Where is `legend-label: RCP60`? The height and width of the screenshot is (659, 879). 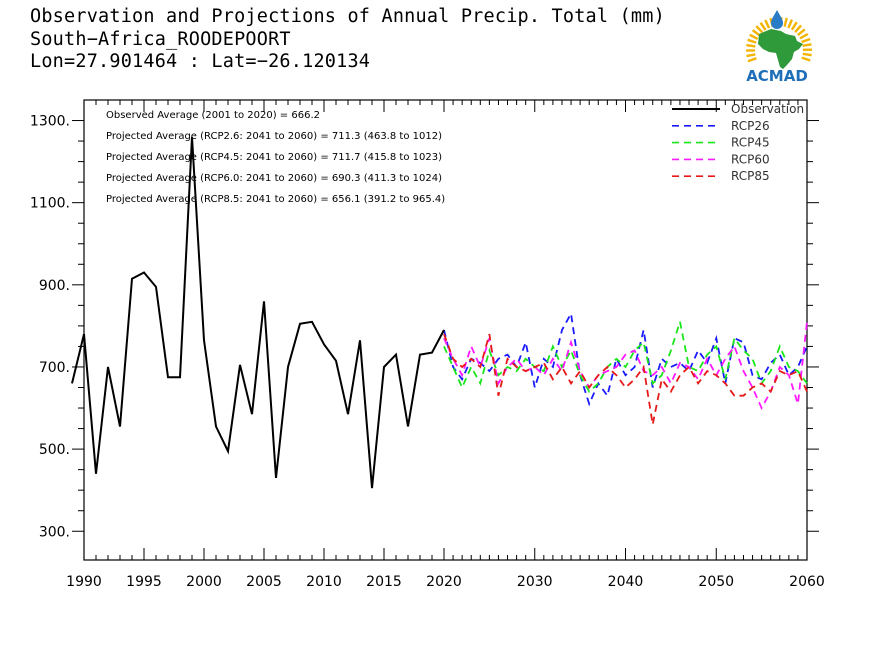 legend-label: RCP60 is located at coordinates (750, 159).